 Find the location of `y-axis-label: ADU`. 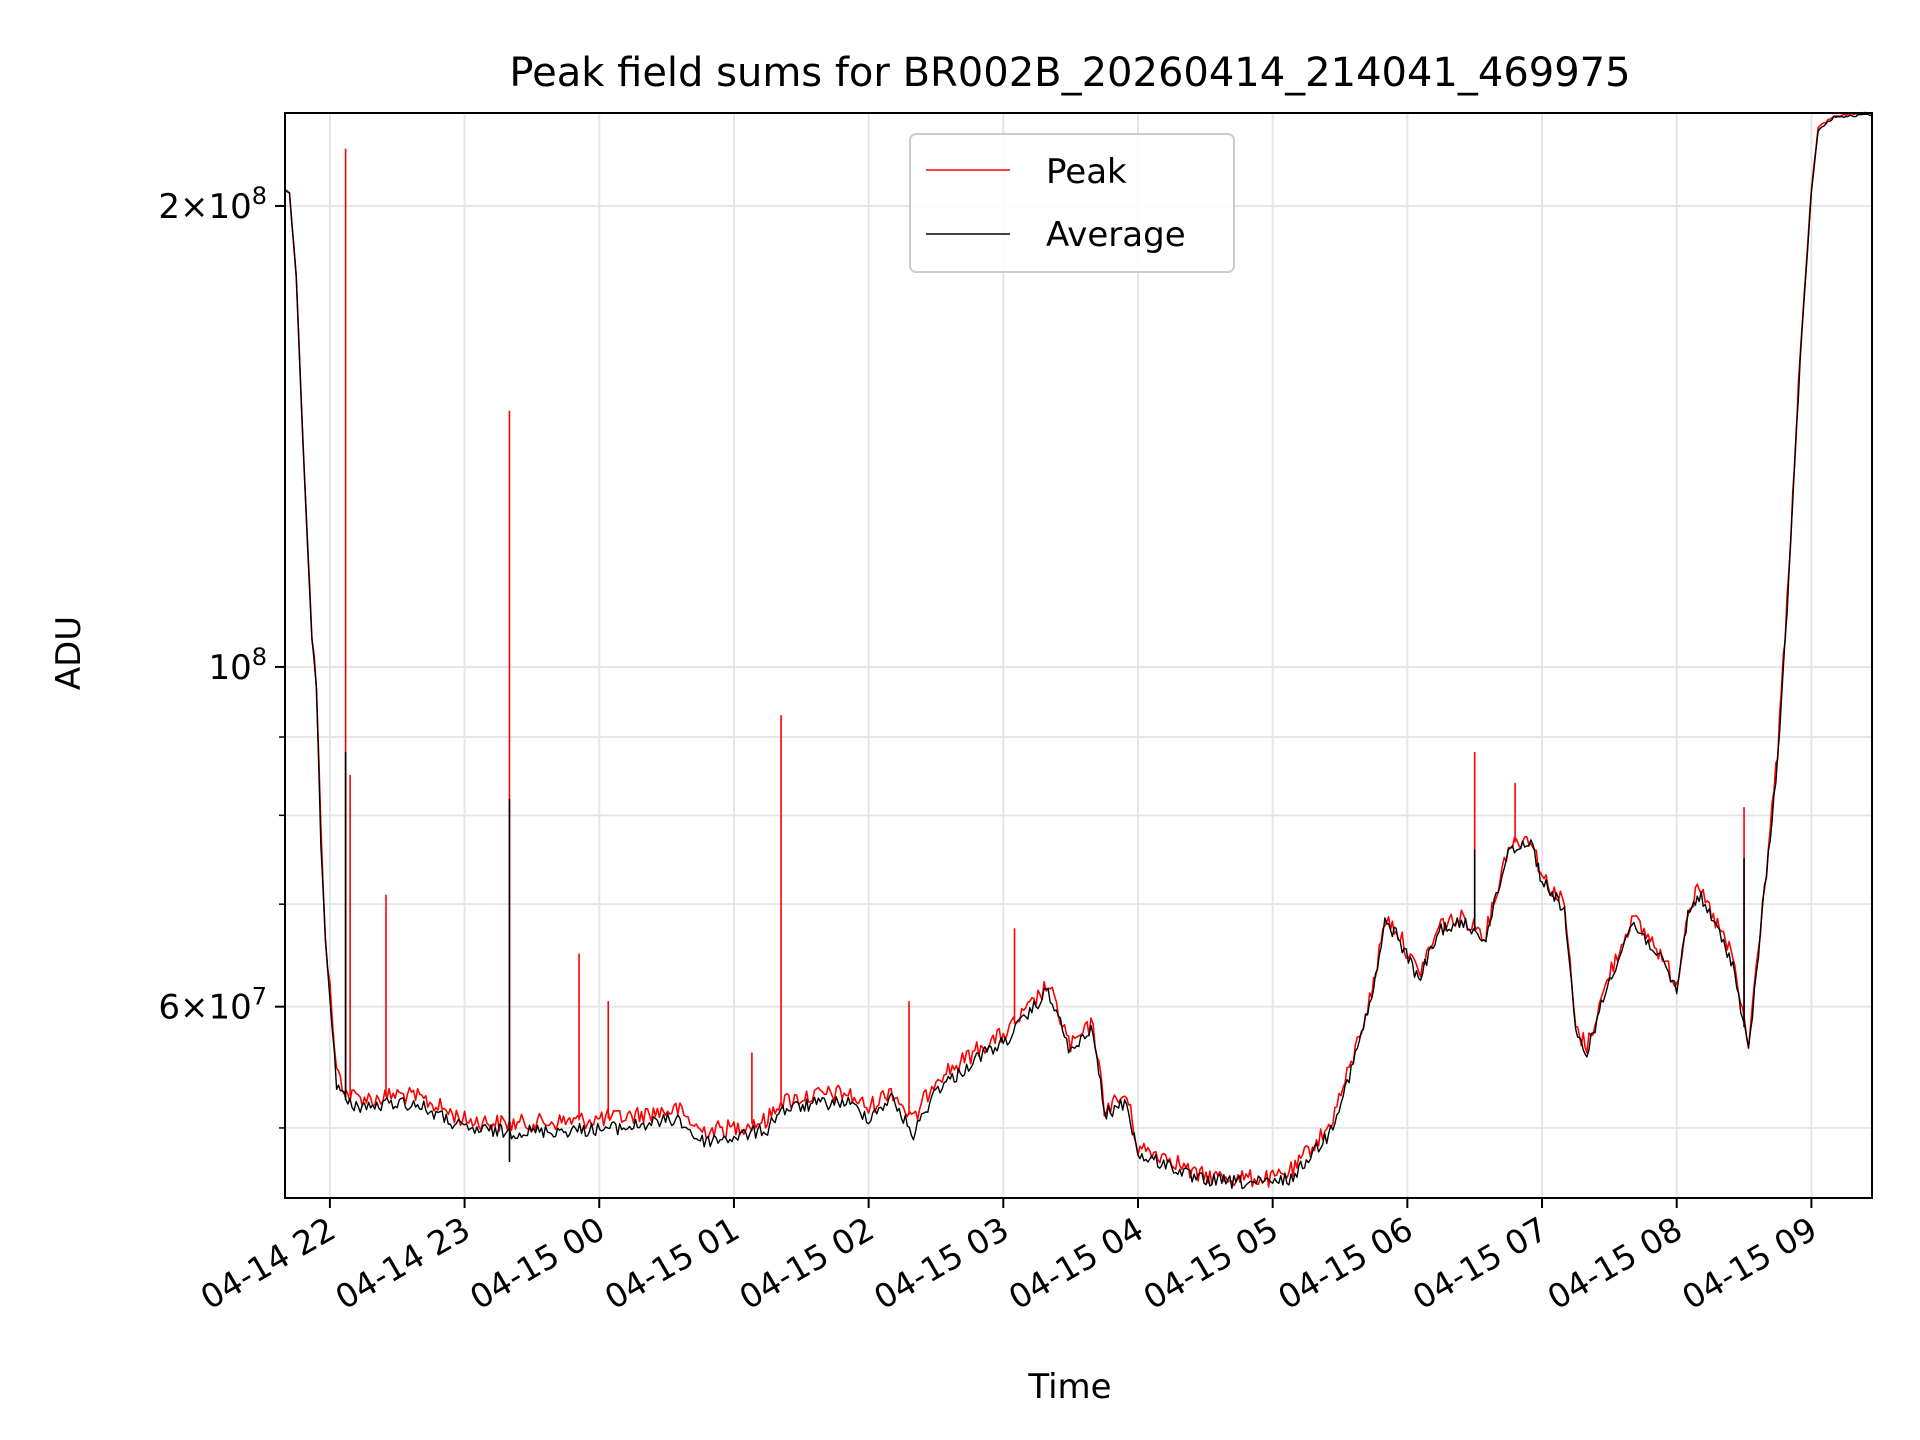

y-axis-label: ADU is located at coordinates (69, 653).